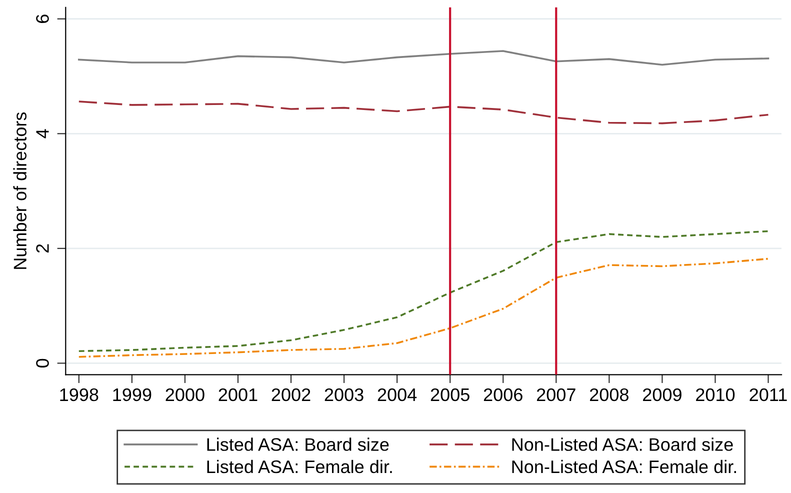 The width and height of the screenshot is (791, 493). Describe the element at coordinates (299, 467) in the screenshot. I see `legend-label: Listed ASA: Female dir.` at that location.